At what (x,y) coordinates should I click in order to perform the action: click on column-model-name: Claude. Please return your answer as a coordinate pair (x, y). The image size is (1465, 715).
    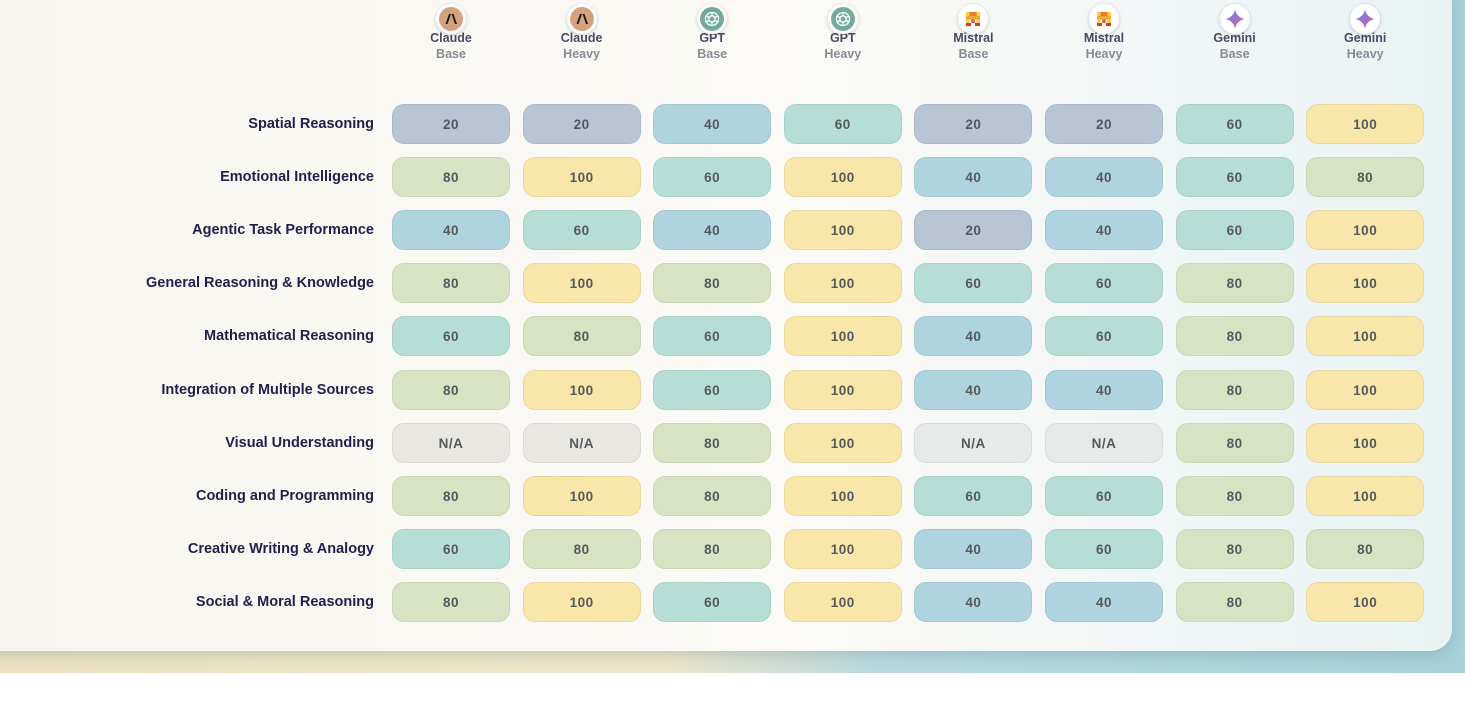
    Looking at the image, I should click on (581, 38).